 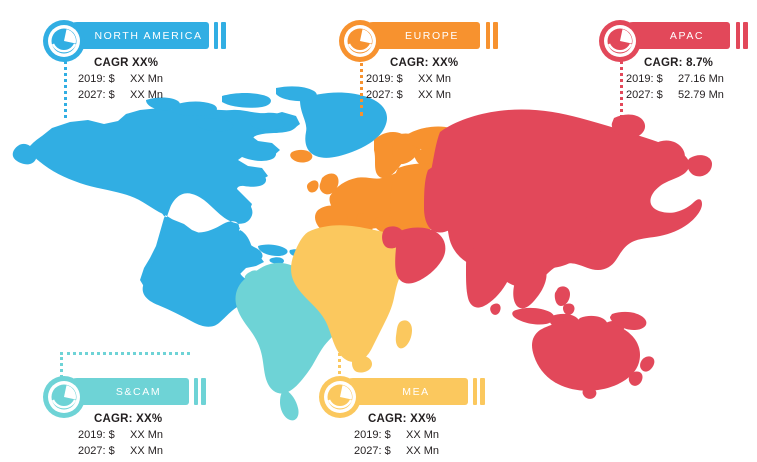 I want to click on region-title-label: APAC, so click(x=687, y=35).